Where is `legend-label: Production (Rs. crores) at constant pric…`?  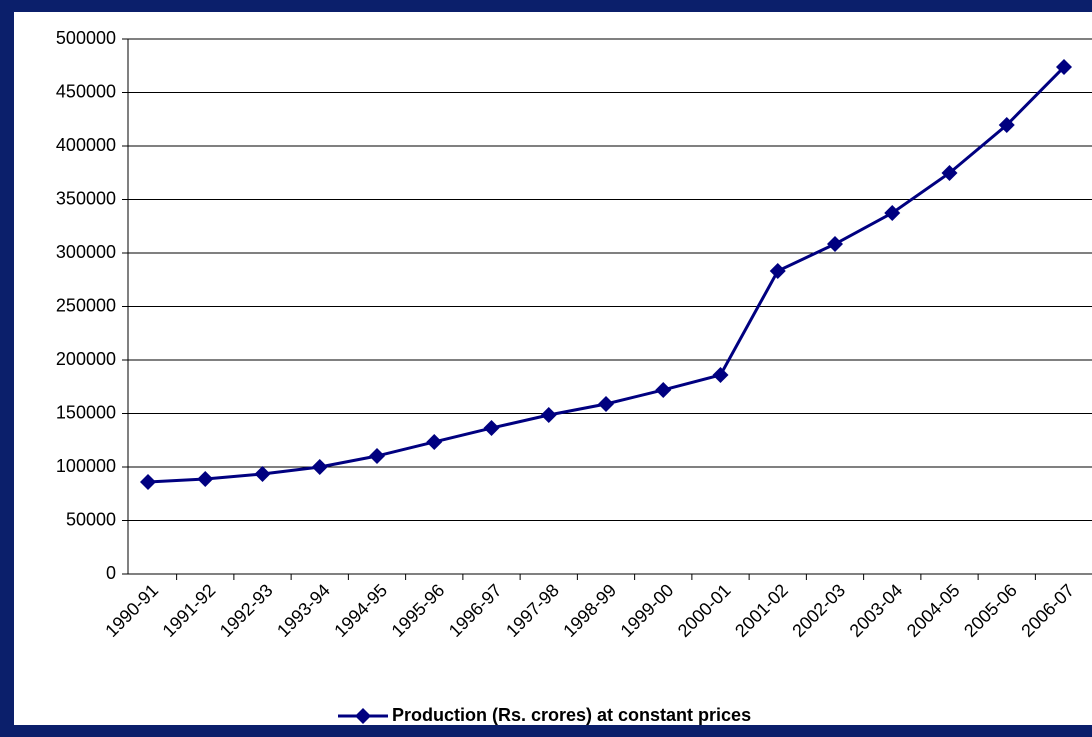
legend-label: Production (Rs. crores) at constant pric… is located at coordinates (571, 715).